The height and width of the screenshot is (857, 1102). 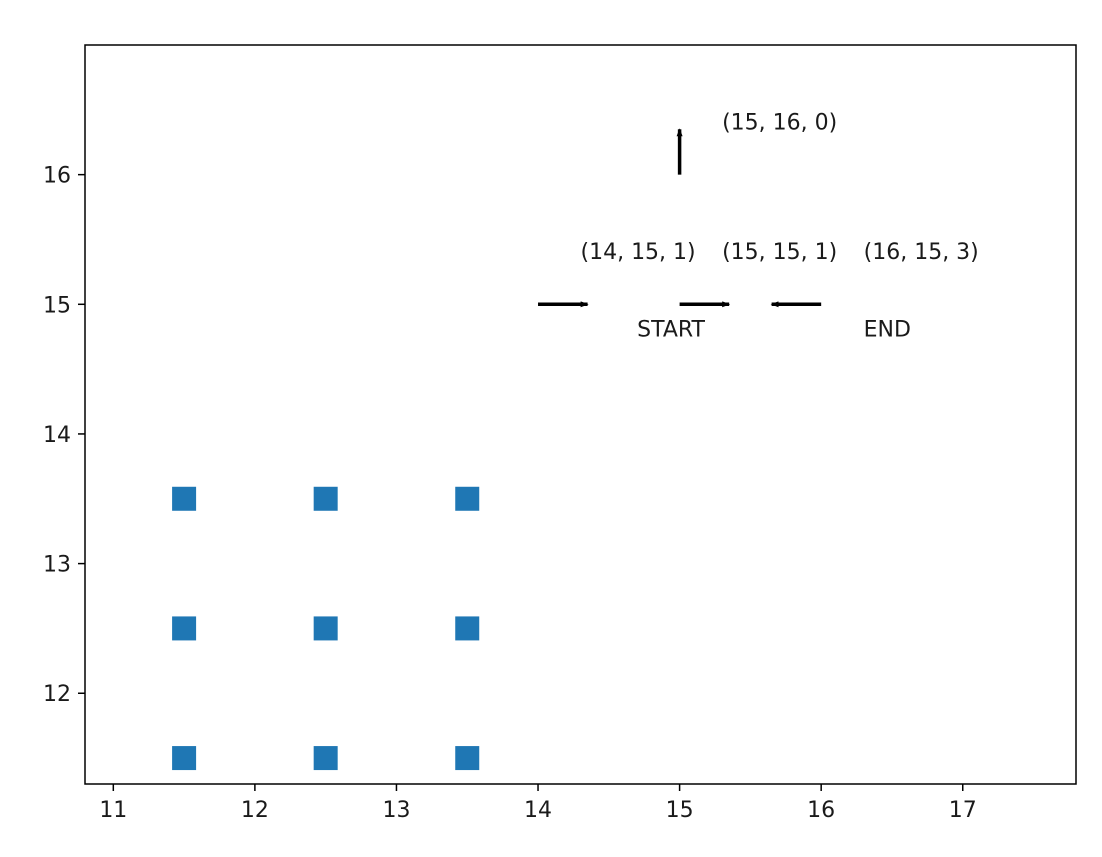 I want to click on annotation-label: END, so click(x=887, y=330).